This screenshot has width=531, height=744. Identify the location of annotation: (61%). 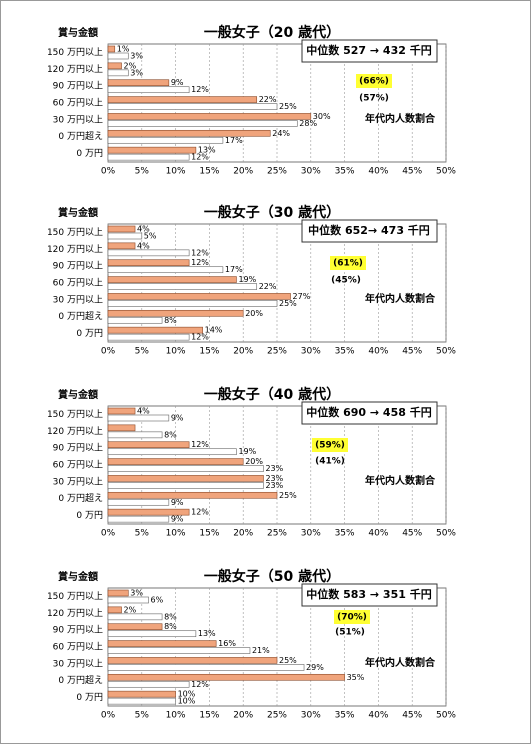
(348, 264).